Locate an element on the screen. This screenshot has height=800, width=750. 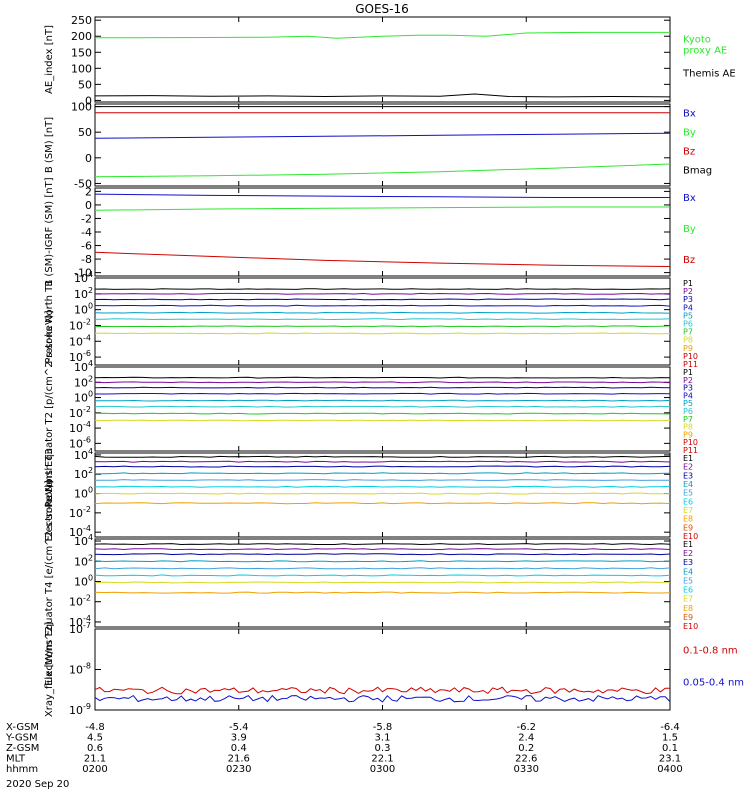
ephemeris-value: 1.5 is located at coordinates (670, 738).